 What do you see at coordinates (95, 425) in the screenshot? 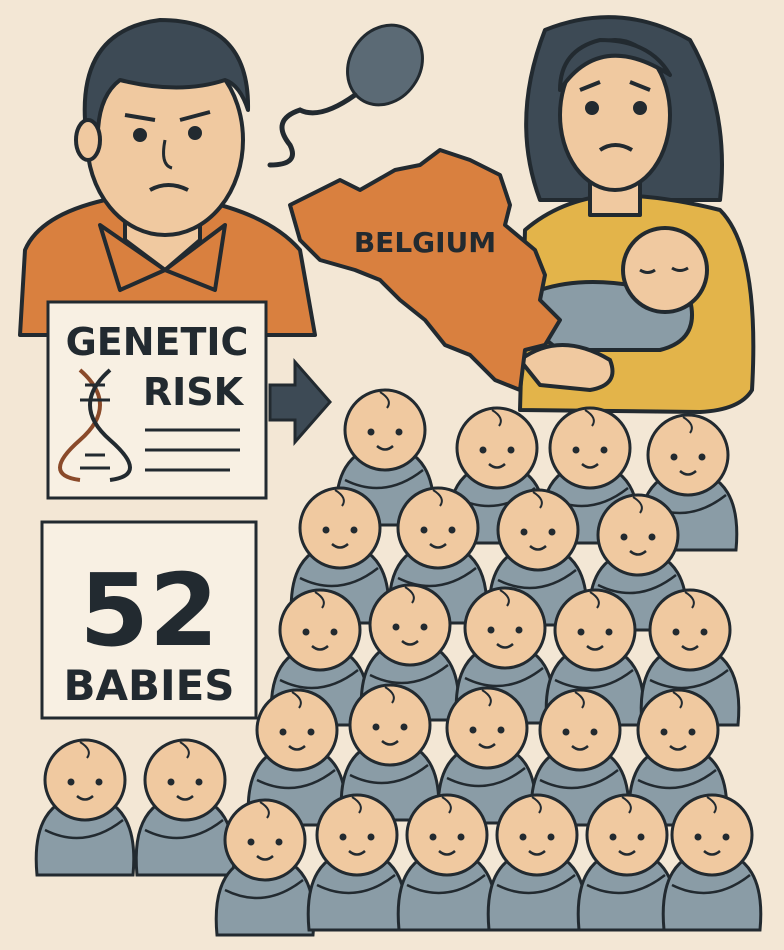
I see `dna-icon` at bounding box center [95, 425].